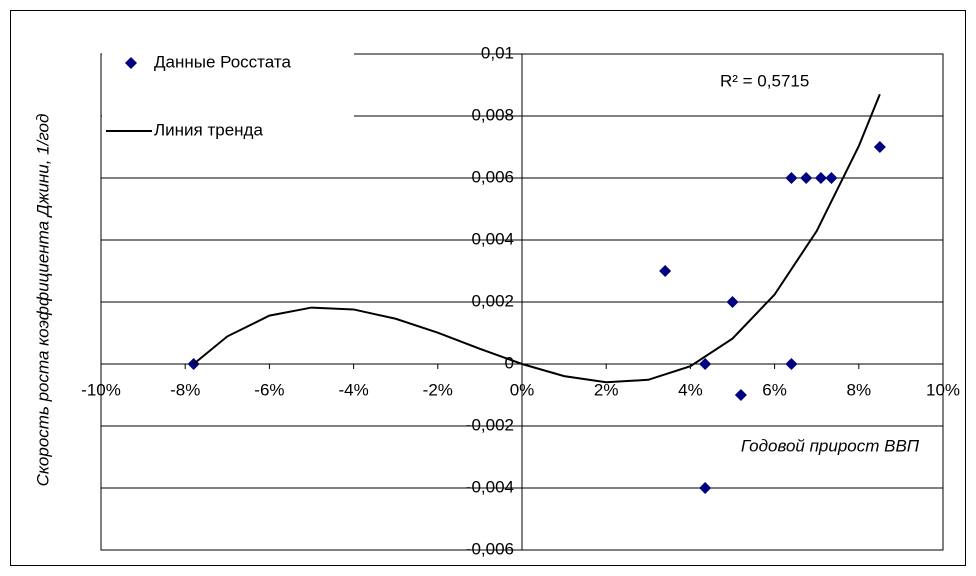  What do you see at coordinates (774, 389) in the screenshot?
I see `x-tick-label: 6%` at bounding box center [774, 389].